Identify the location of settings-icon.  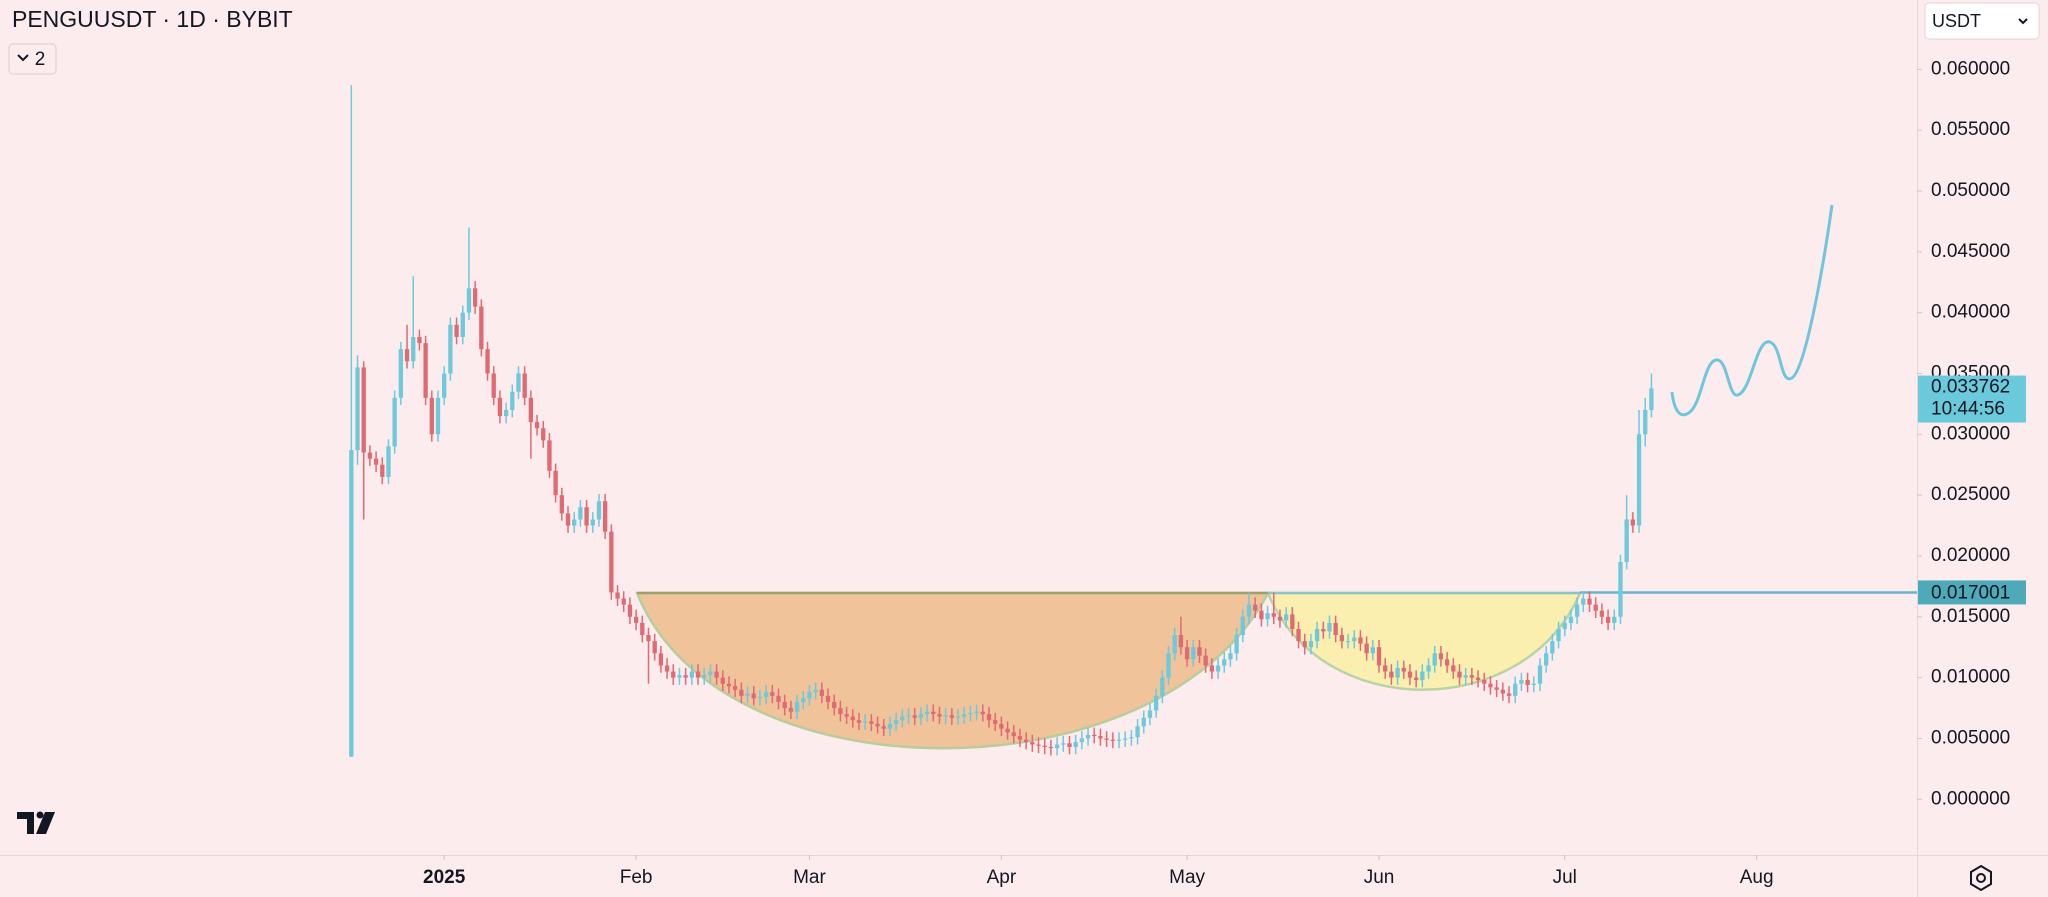
(1981, 878).